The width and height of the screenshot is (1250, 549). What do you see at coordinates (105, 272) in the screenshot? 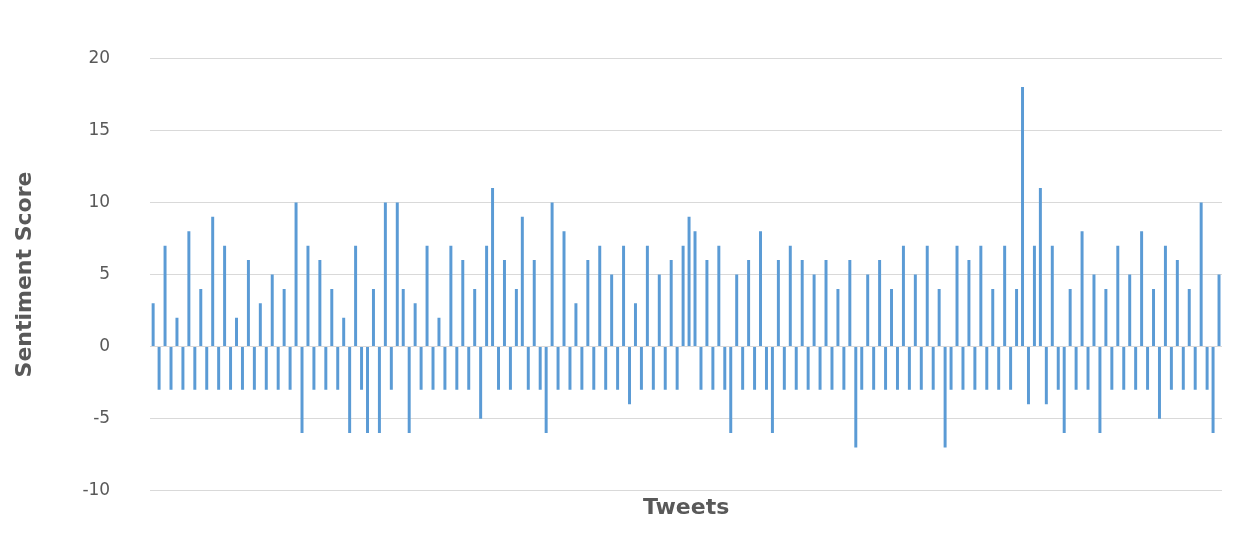
I see `y-tick-label: 5` at bounding box center [105, 272].